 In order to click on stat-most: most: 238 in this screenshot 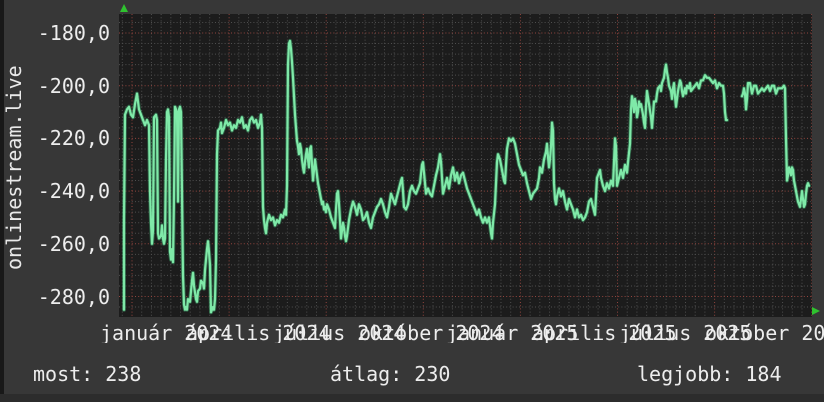, I will do `click(87, 374)`.